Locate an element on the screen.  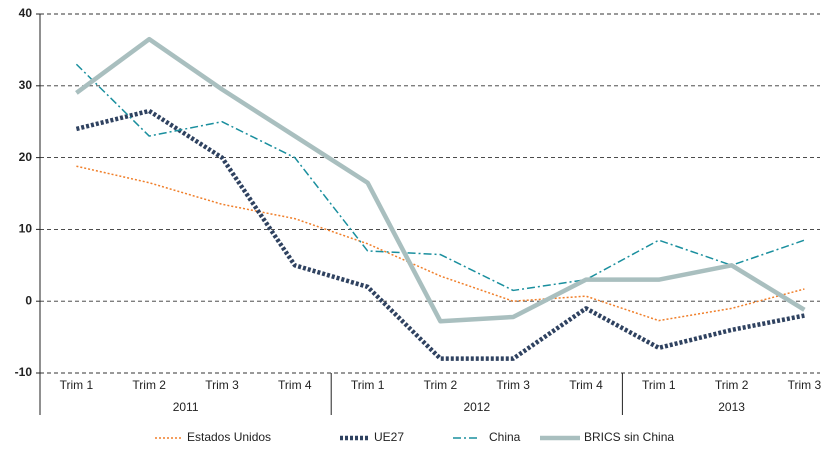
legend-label: Estados Unidos is located at coordinates (229, 437).